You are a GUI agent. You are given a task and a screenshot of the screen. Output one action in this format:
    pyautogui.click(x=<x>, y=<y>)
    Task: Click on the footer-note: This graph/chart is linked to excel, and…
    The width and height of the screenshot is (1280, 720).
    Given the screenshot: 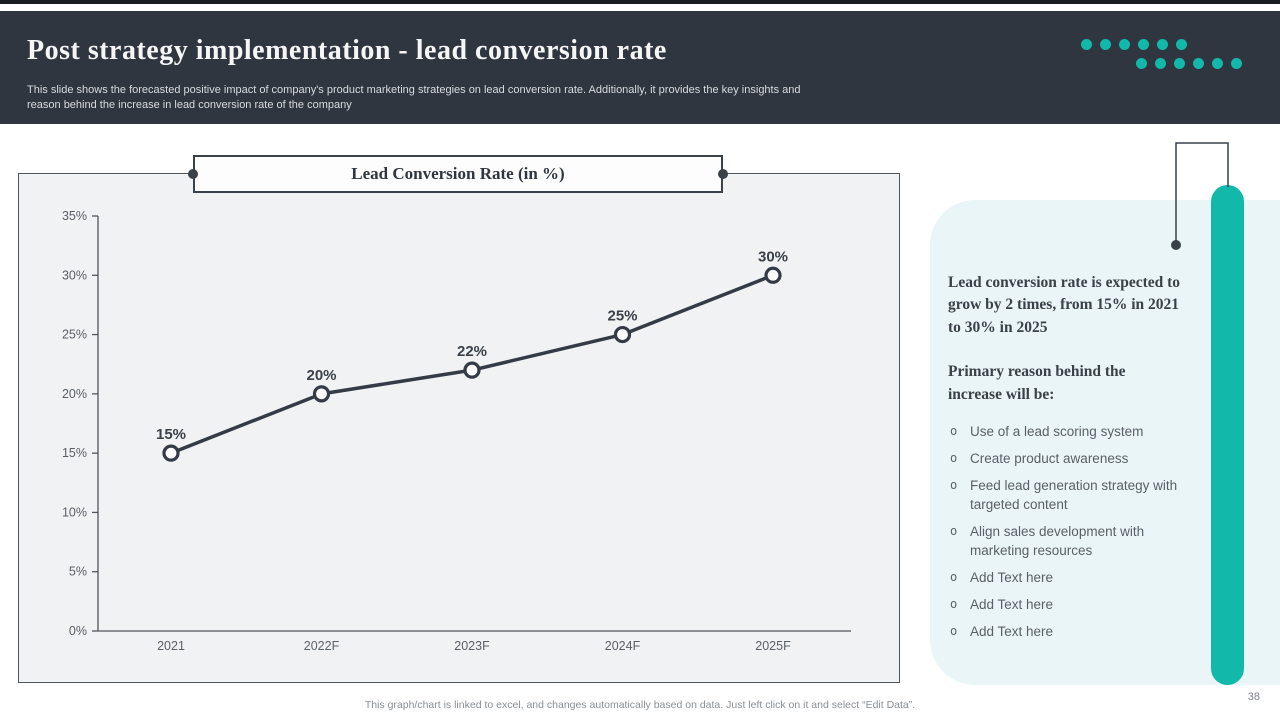 What is the action you would take?
    pyautogui.click(x=640, y=705)
    